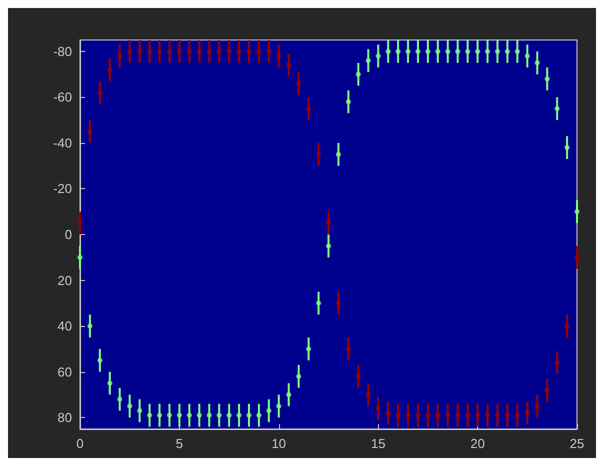  Describe the element at coordinates (378, 443) in the screenshot. I see `x-tick-label: 15` at that location.